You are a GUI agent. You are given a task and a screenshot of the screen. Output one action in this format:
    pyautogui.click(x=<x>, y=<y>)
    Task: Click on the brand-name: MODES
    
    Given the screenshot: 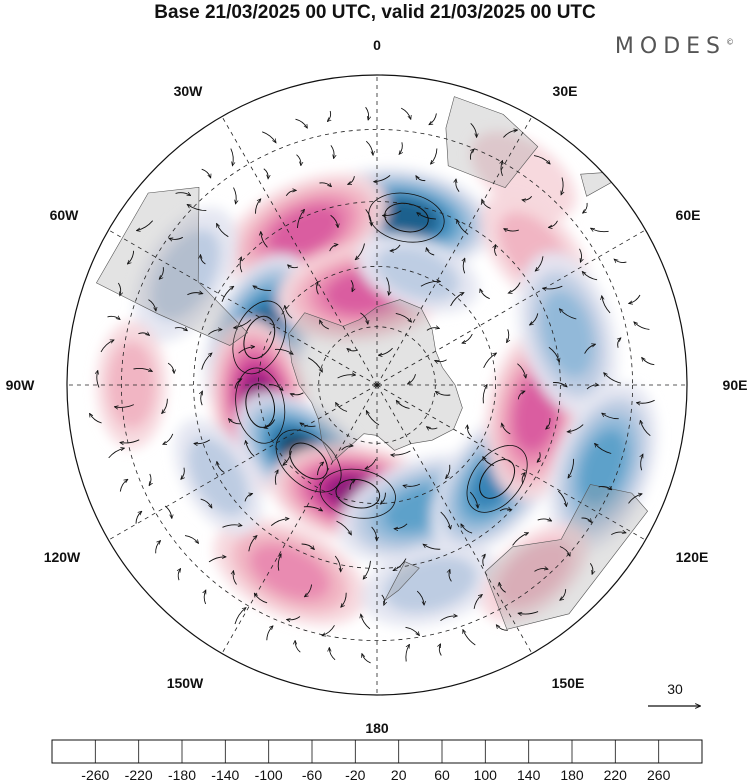 What is the action you would take?
    pyautogui.click(x=670, y=46)
    